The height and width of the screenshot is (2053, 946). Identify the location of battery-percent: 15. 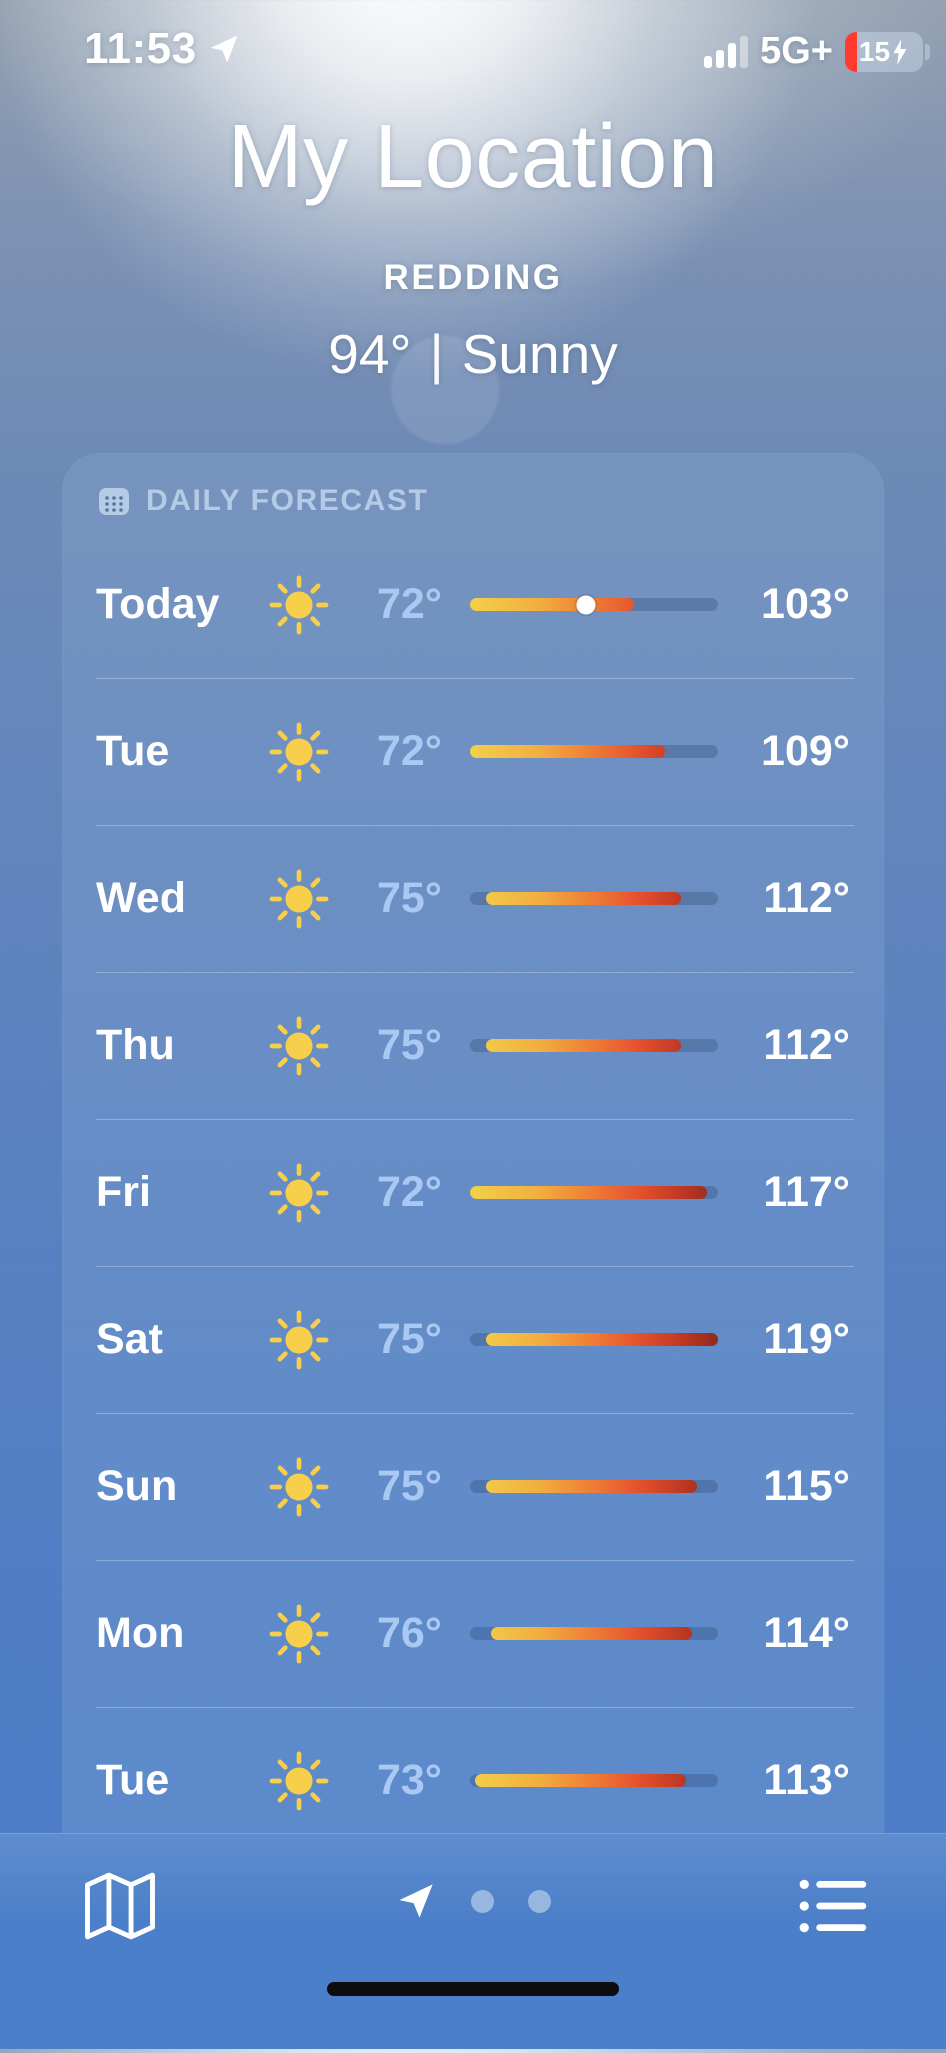
(874, 51).